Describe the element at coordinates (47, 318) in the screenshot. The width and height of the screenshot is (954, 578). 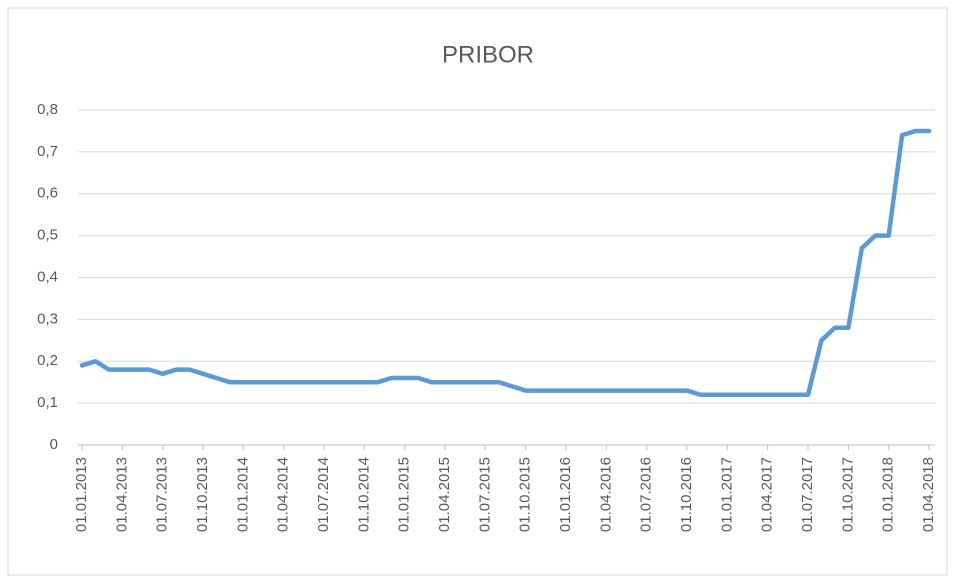
I see `y-tick-label: 0,3` at that location.